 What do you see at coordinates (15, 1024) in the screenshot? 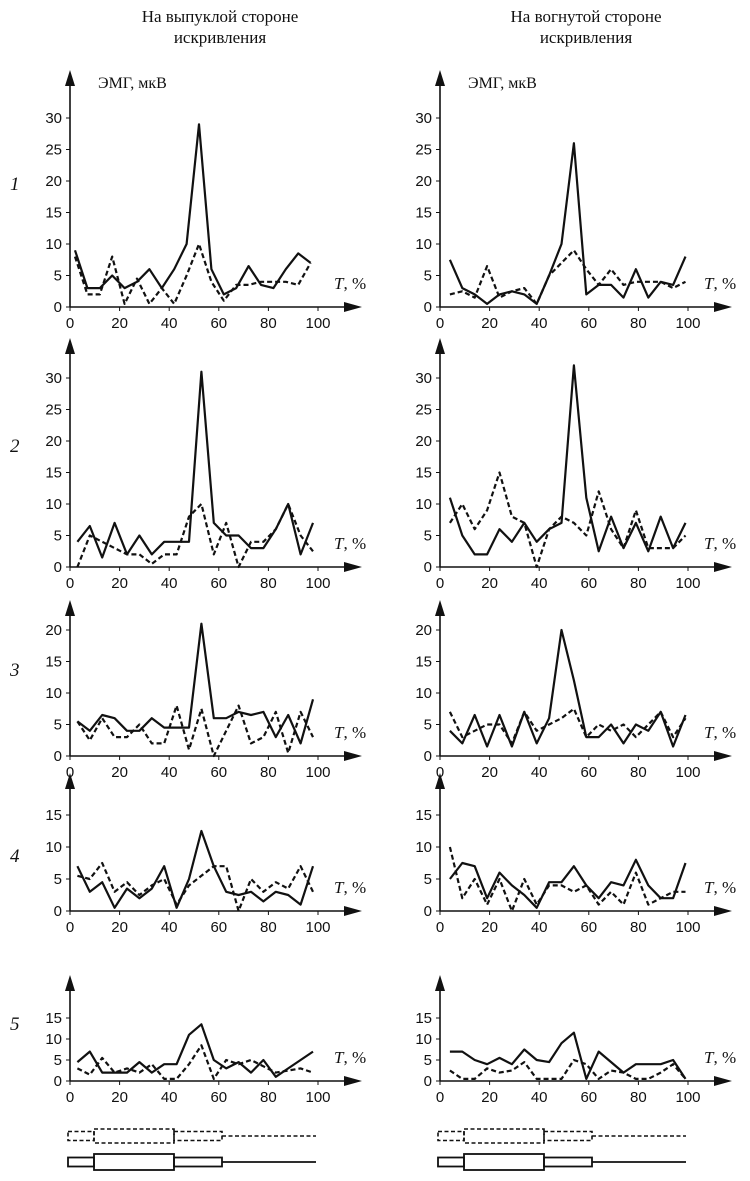
I see `row-label: 5` at bounding box center [15, 1024].